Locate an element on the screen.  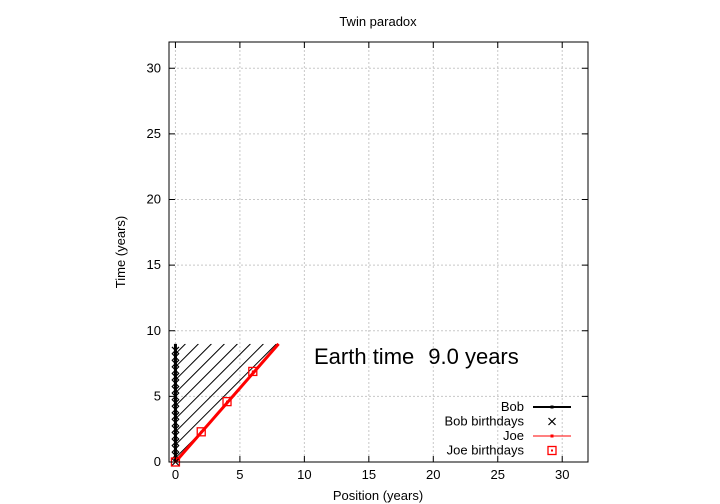
y-tick-label: 15 is located at coordinates (154, 264).